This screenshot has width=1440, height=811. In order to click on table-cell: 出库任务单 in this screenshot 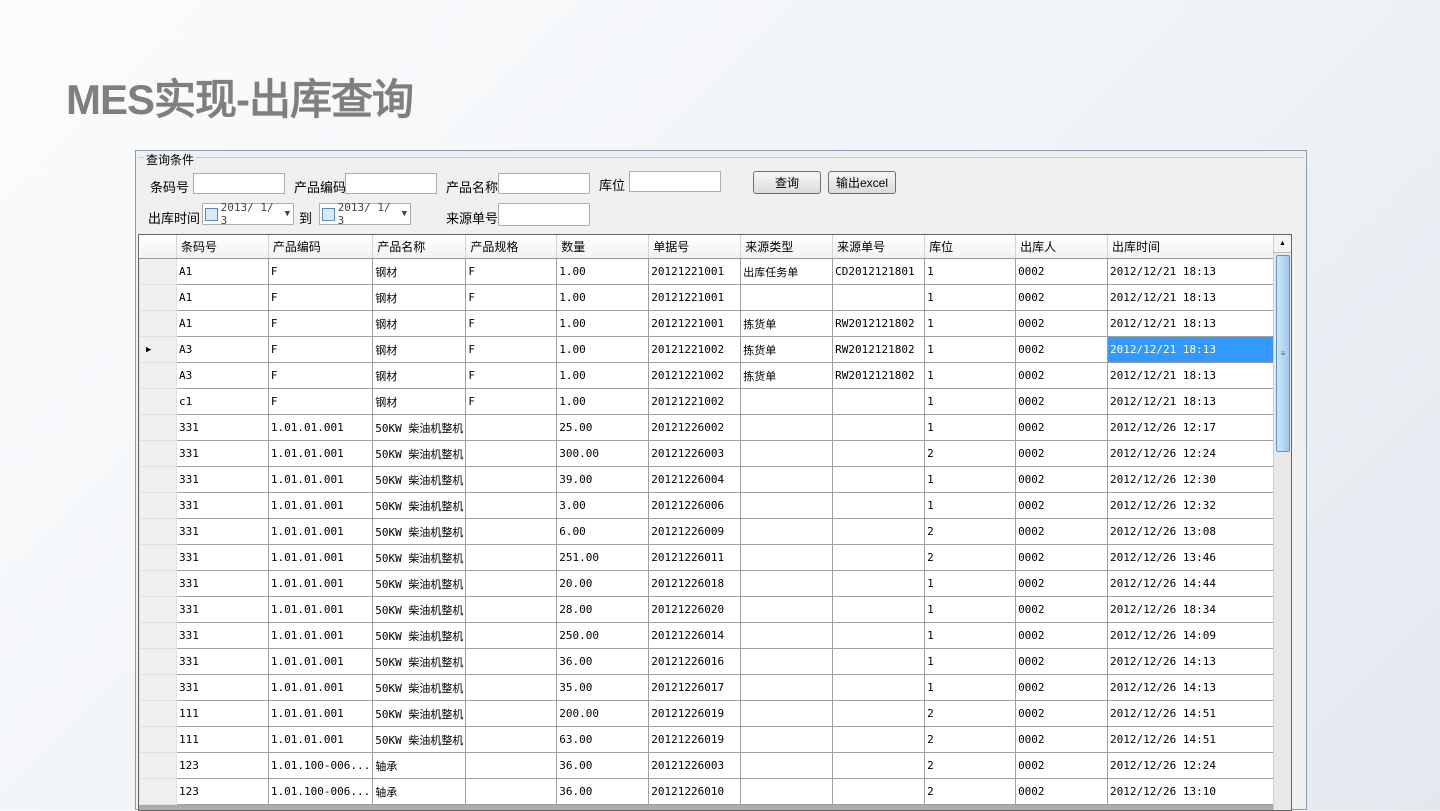, I will do `click(787, 271)`.